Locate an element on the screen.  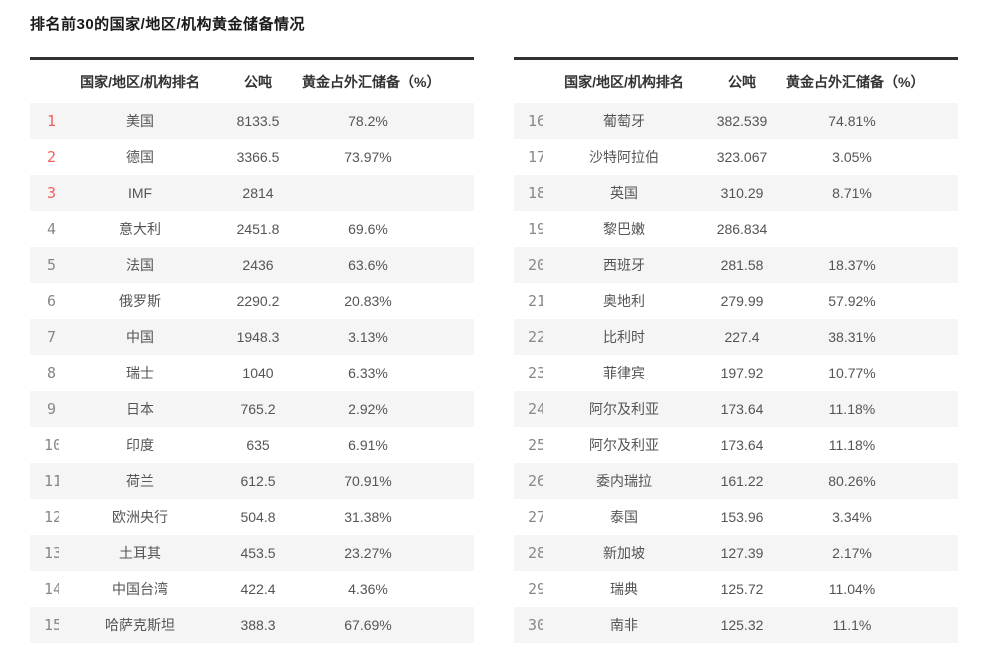
rank-number: 7 is located at coordinates (51, 337).